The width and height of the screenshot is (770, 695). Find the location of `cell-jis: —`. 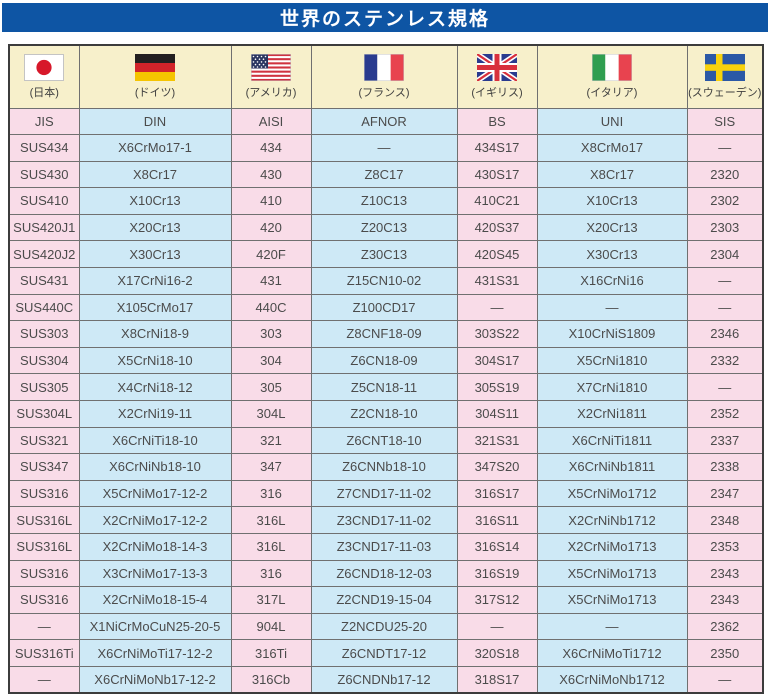

cell-jis: — is located at coordinates (44, 679).